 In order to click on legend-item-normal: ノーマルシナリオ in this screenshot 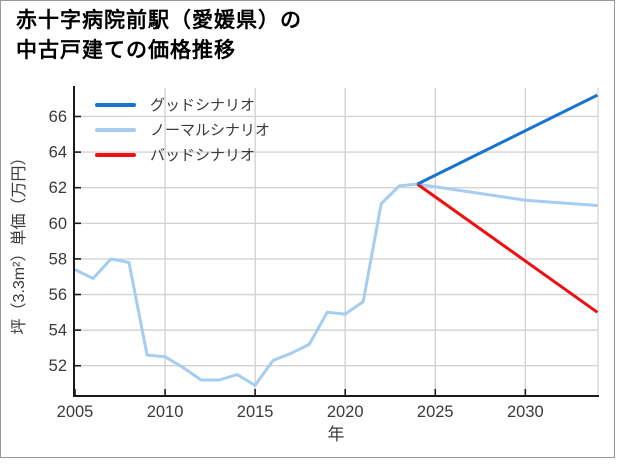, I will do `click(182, 129)`.